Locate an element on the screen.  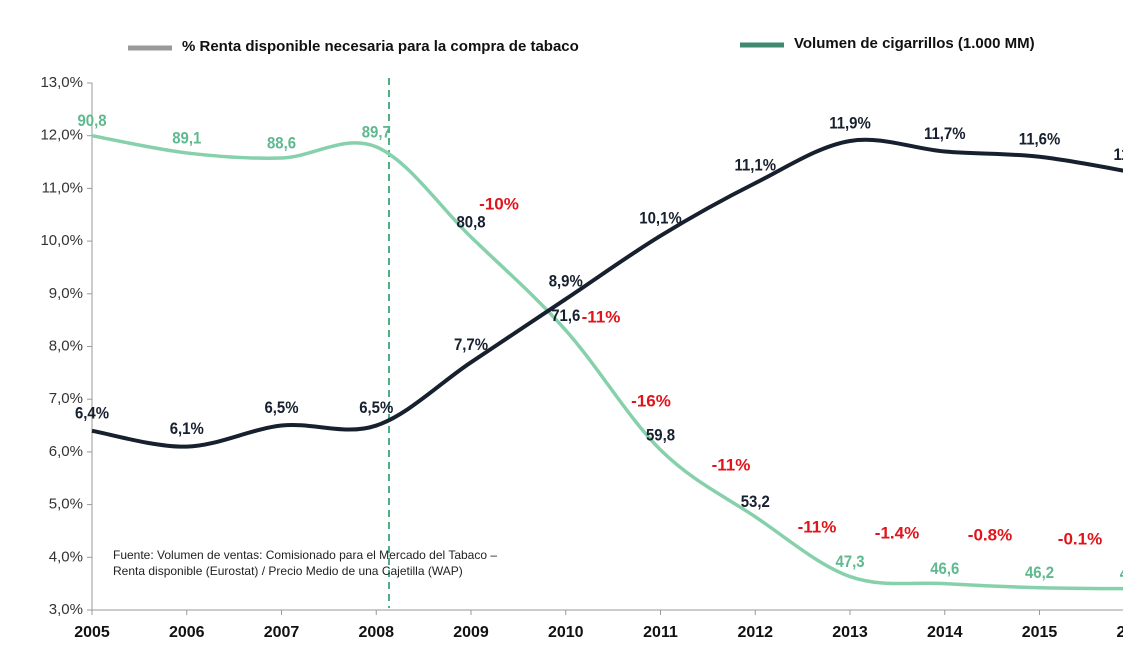
change-annotation: -16% is located at coordinates (651, 400).